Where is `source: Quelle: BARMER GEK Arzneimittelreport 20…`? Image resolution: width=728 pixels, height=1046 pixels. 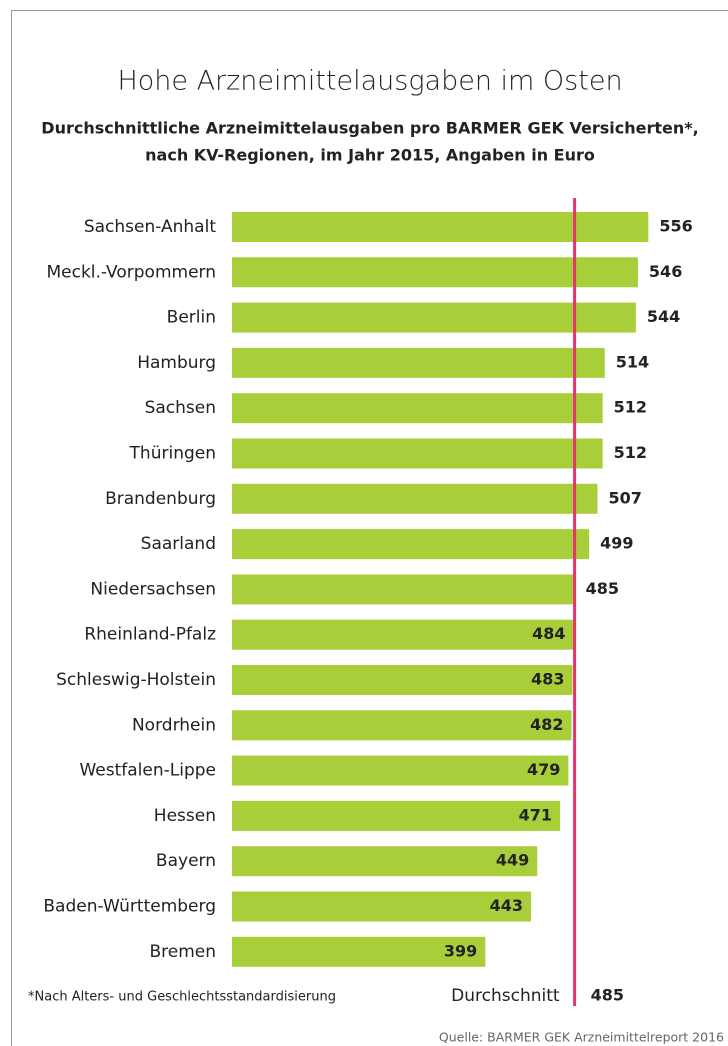 source: Quelle: BARMER GEK Arzneimittelreport 20… is located at coordinates (581, 1037).